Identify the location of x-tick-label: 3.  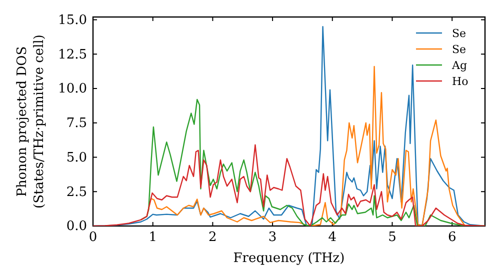
(272, 238).